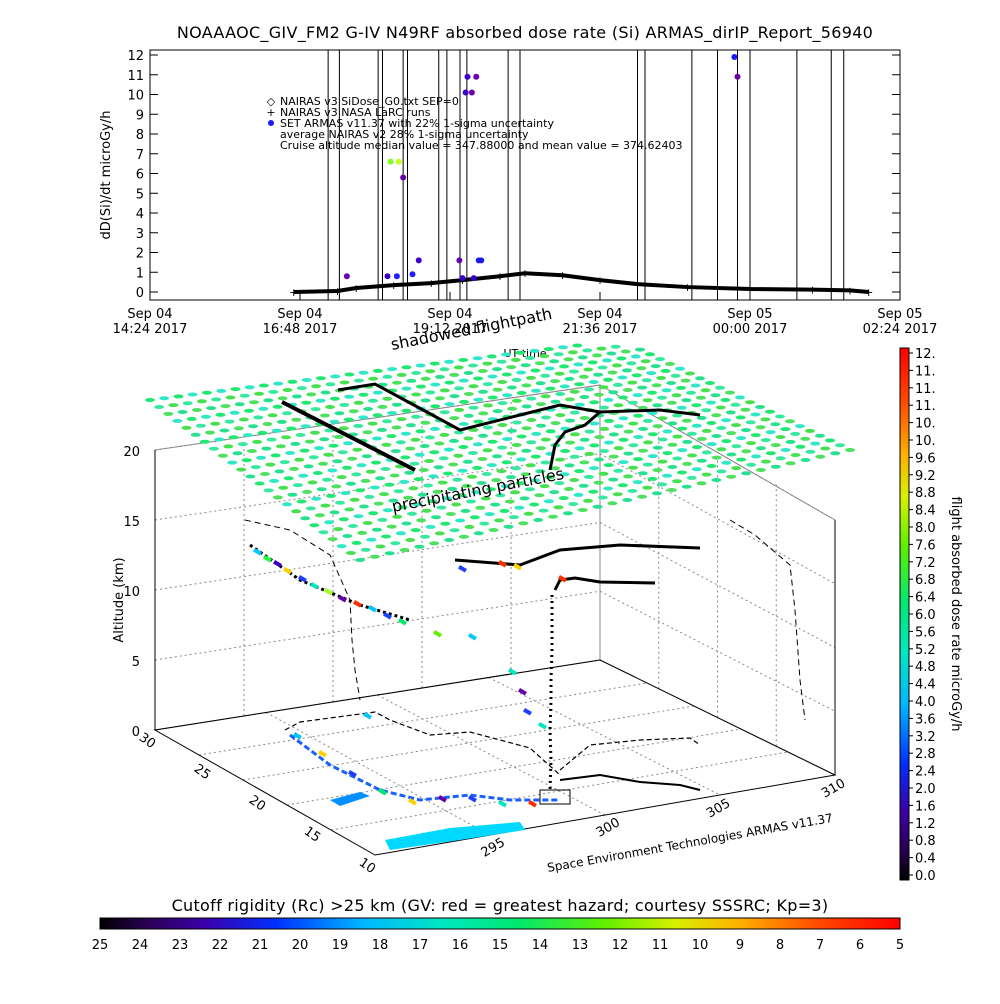 Image resolution: width=1000 pixels, height=1004 pixels. I want to click on dose-tick-label: 10., so click(925, 441).